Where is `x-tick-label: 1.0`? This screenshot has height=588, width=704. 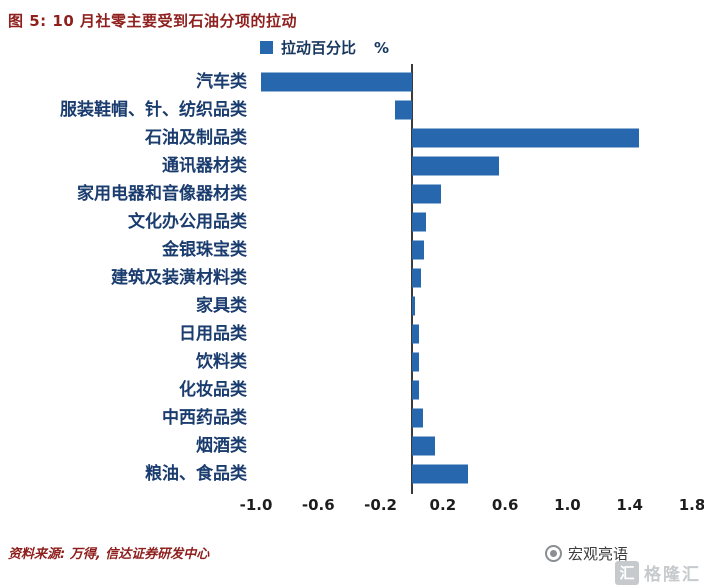 x-tick-label: 1.0 is located at coordinates (567, 505).